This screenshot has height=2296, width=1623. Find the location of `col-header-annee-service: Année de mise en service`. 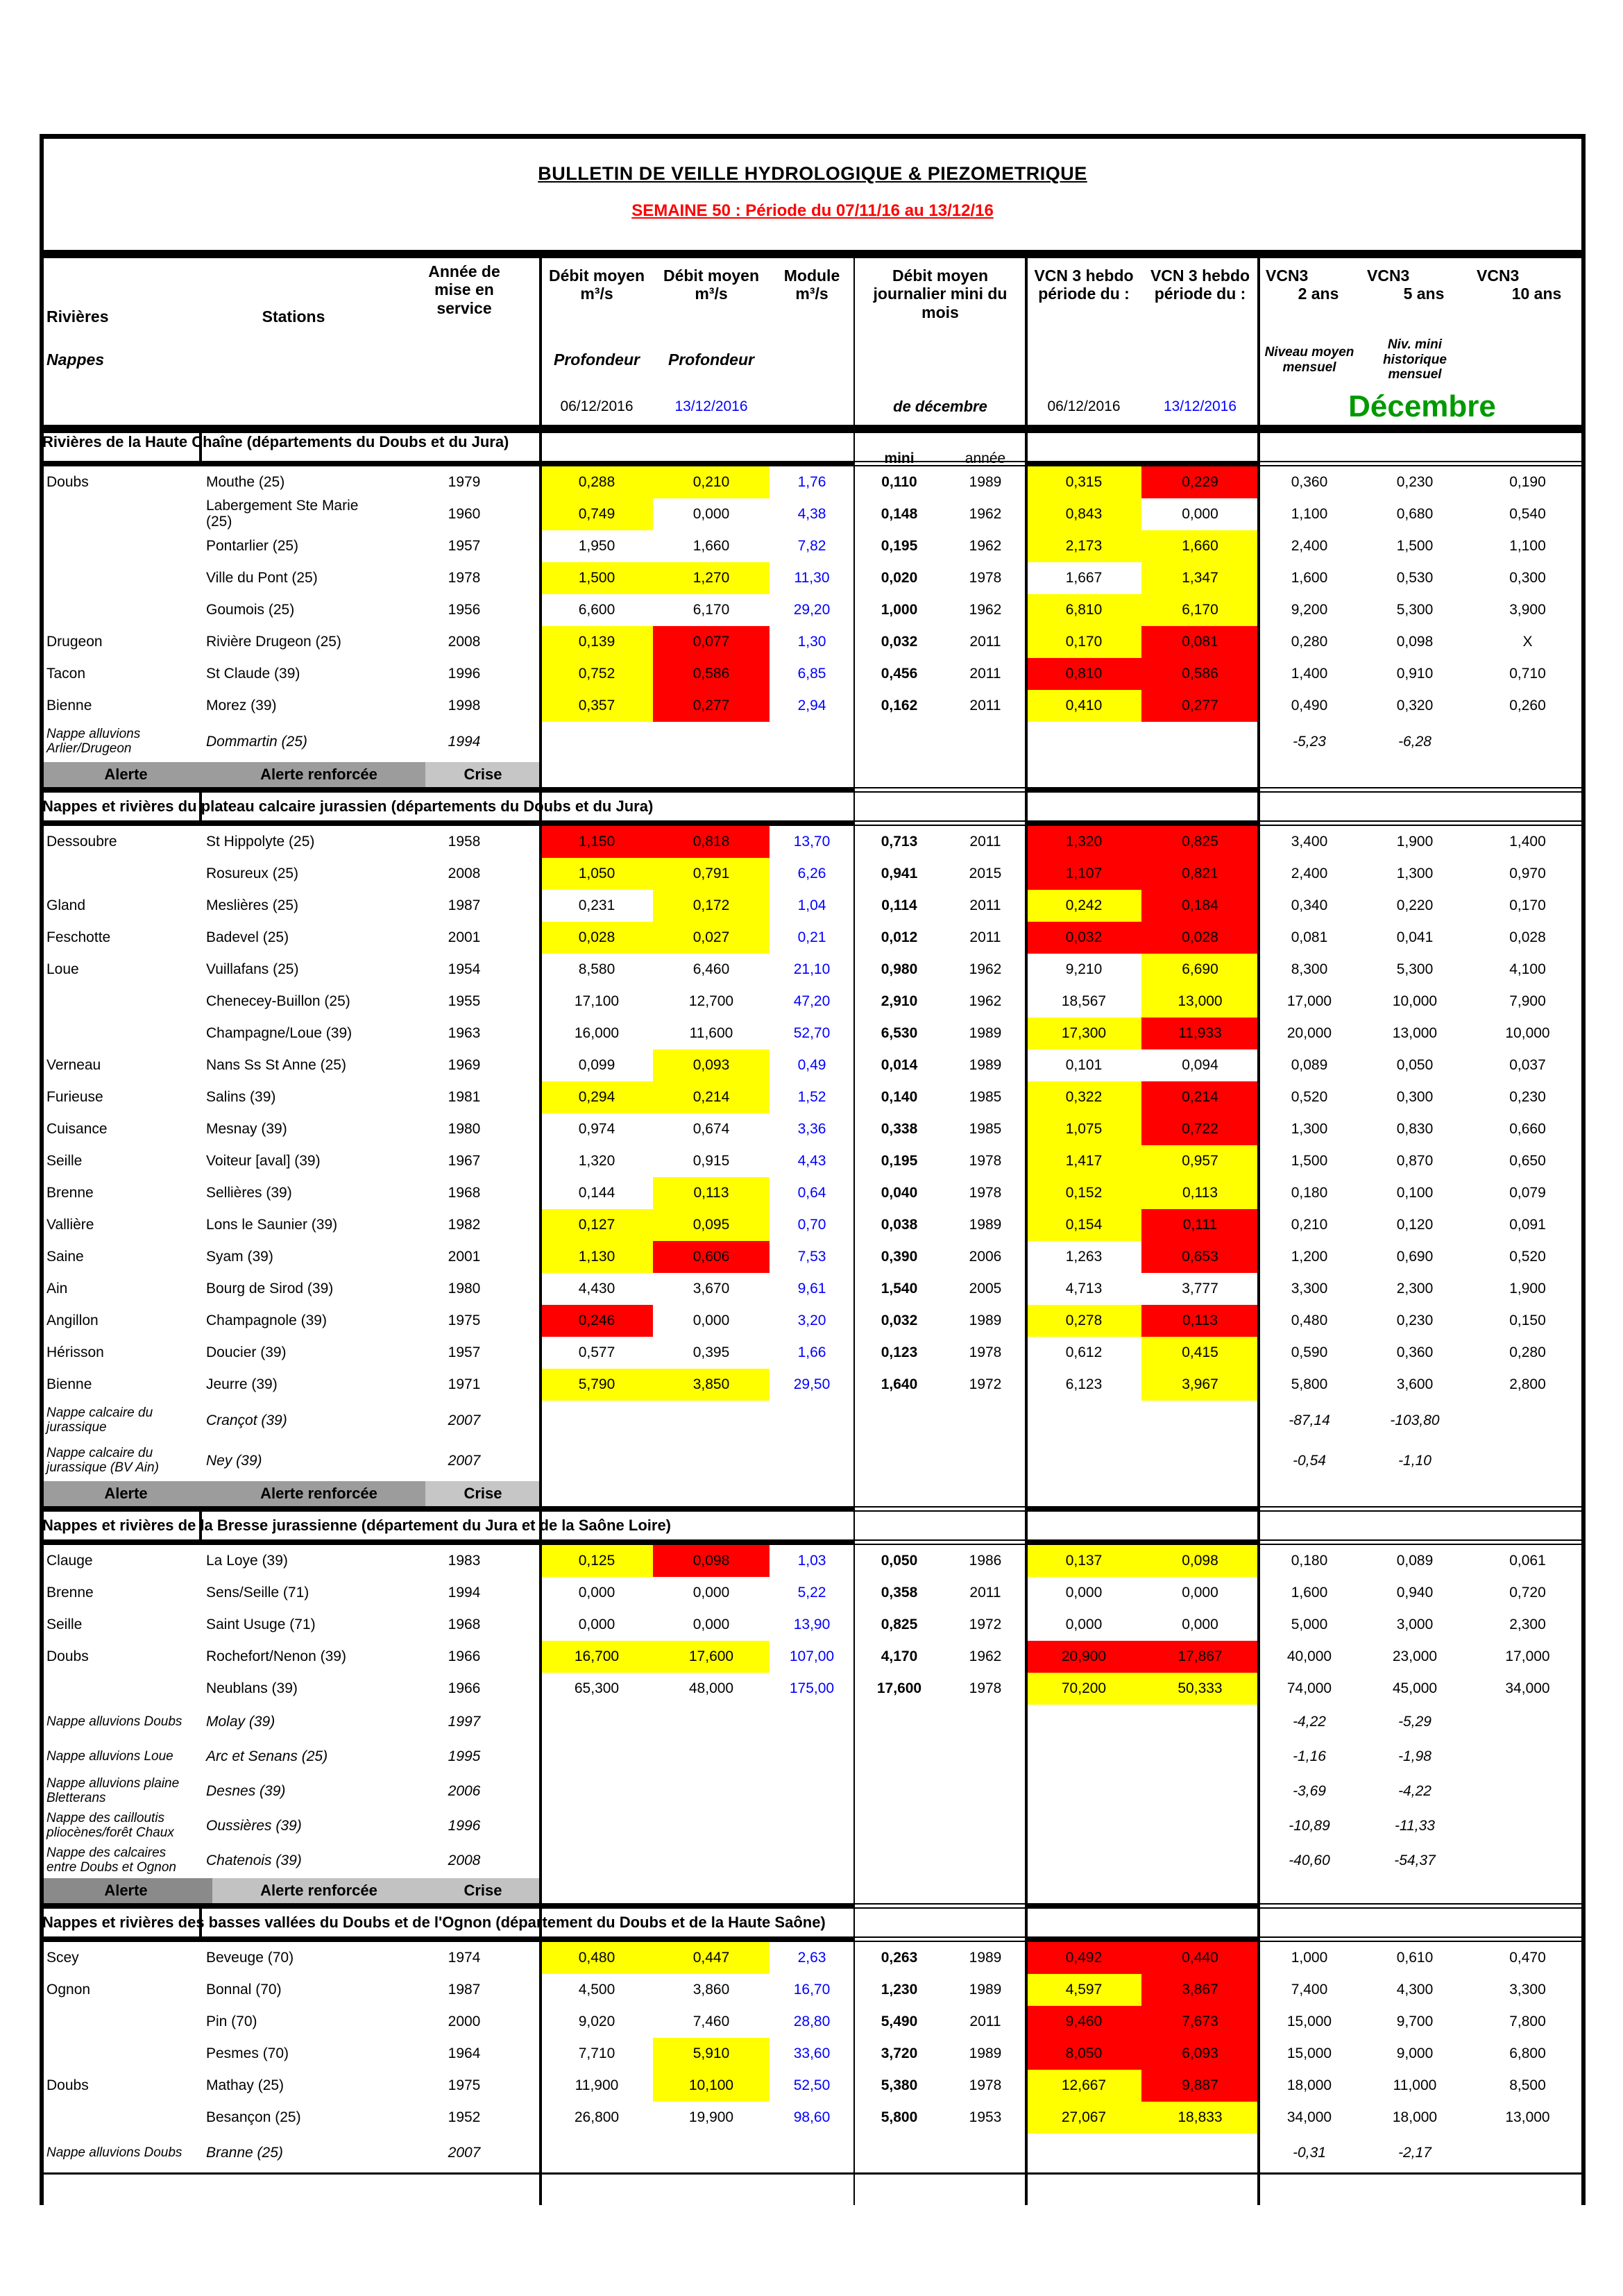

col-header-annee-service: Année de mise en service is located at coordinates (464, 289).